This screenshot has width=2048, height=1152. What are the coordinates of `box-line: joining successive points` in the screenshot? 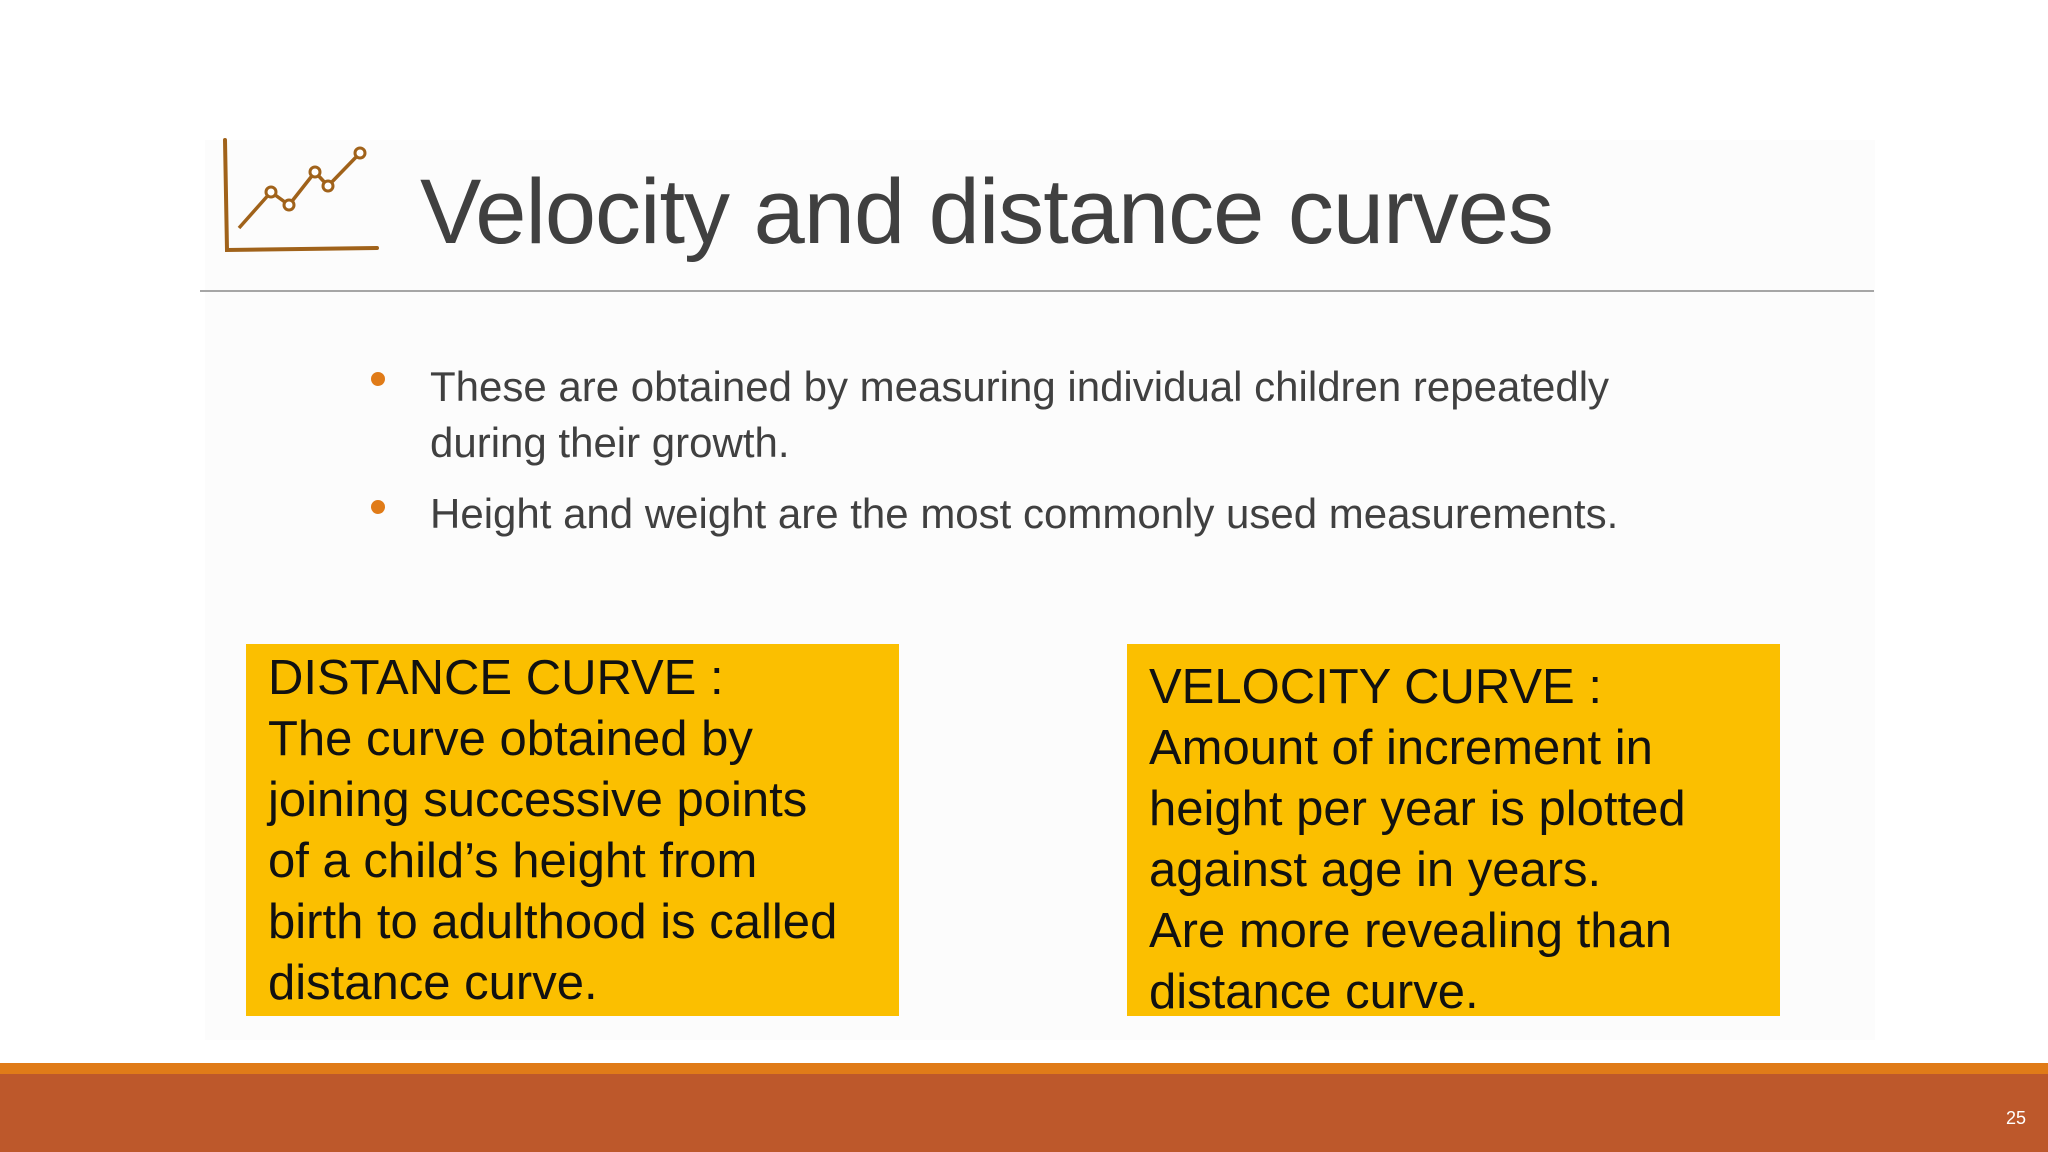 It's located at (538, 800).